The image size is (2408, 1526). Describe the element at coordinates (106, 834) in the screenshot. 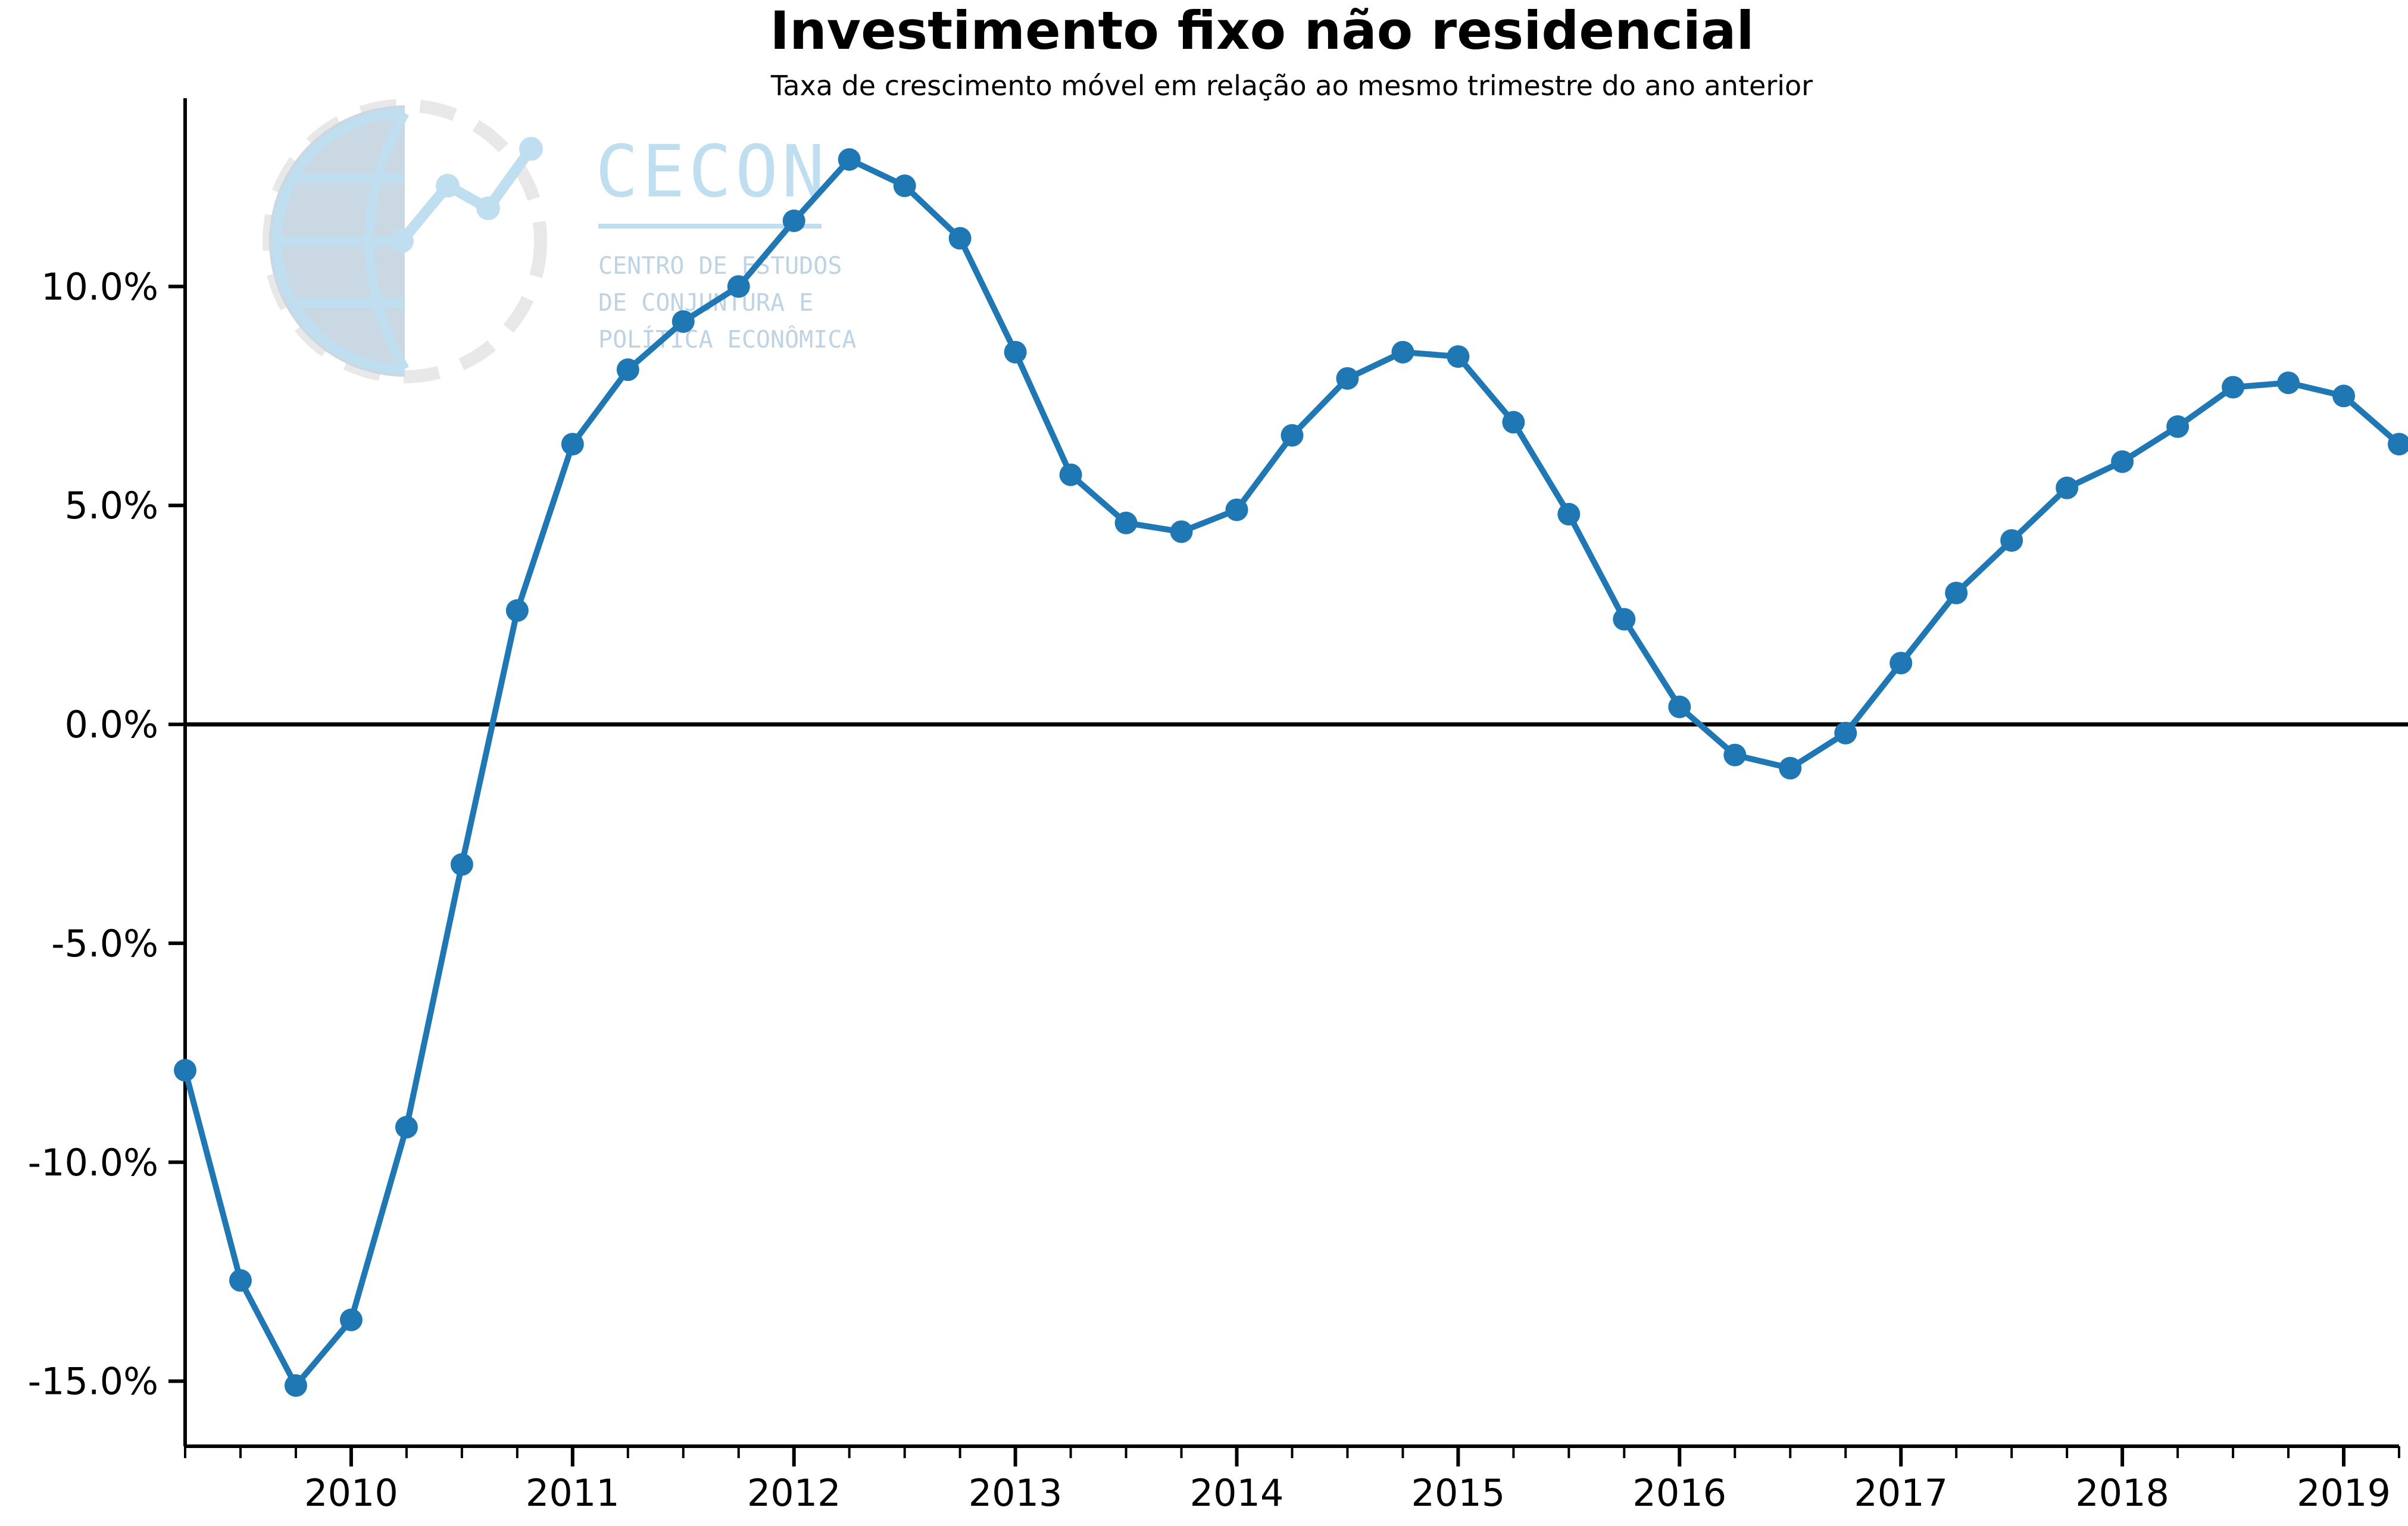

I see `y-axis-ticks: -15.0% -10.0% -5.0% 0.0% 5.0% 10.0%` at that location.